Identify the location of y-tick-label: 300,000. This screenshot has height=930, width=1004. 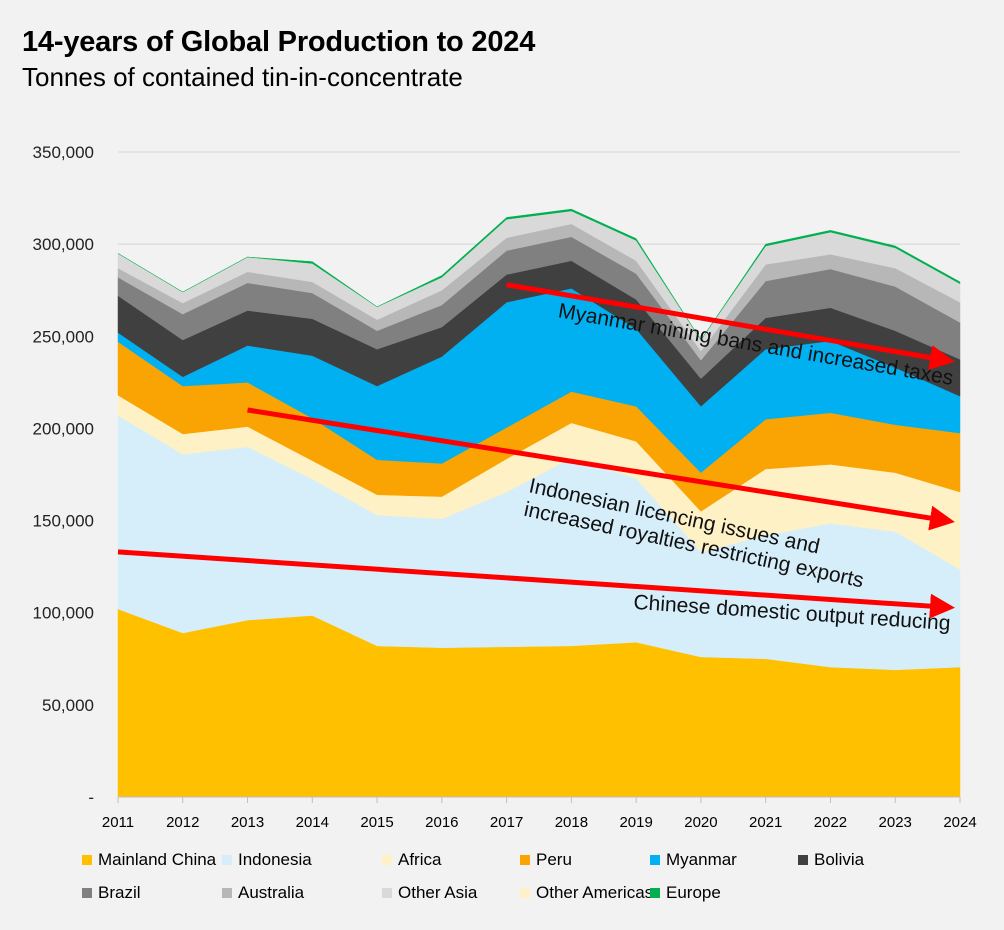
(63, 244).